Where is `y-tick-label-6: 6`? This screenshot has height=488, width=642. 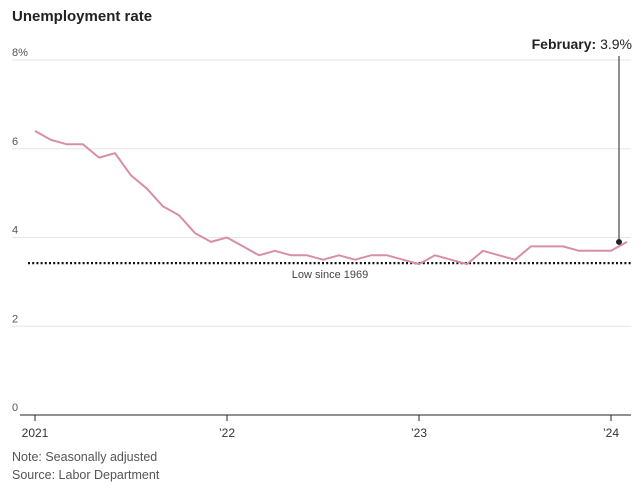
y-tick-label-6: 6 is located at coordinates (15, 142).